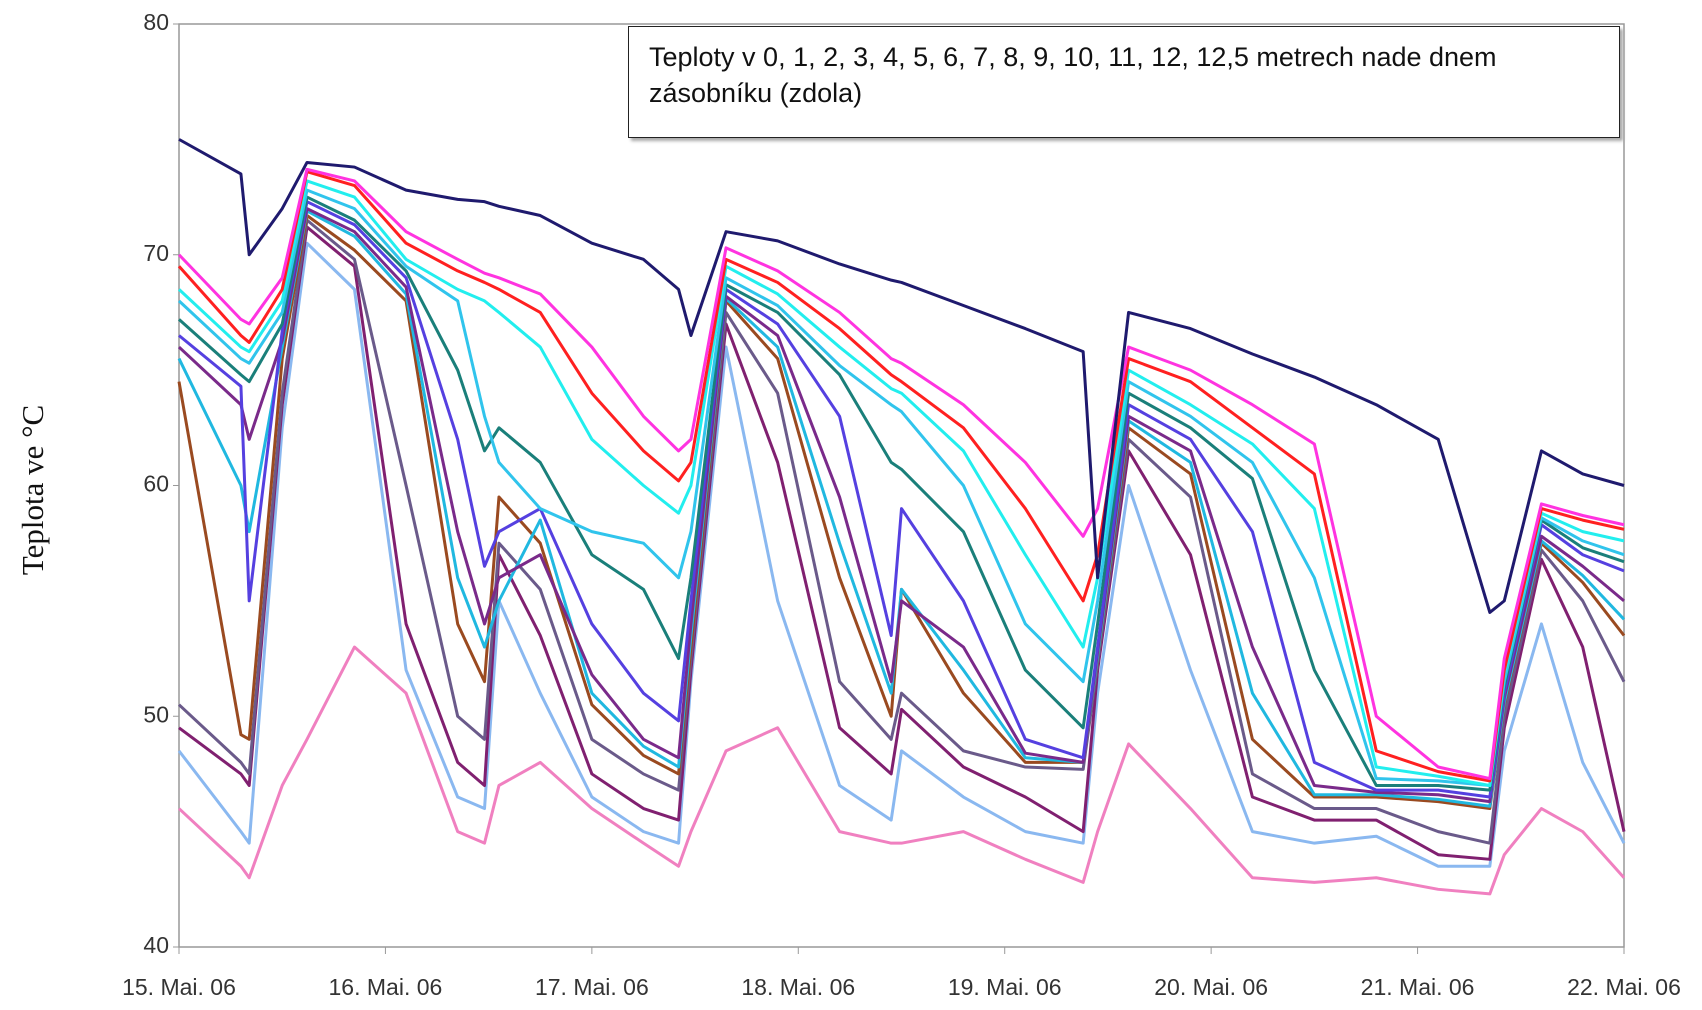 This screenshot has height=1010, width=1702. What do you see at coordinates (1418, 987) in the screenshot?
I see `x-tick-label: 21. Mai. 06` at bounding box center [1418, 987].